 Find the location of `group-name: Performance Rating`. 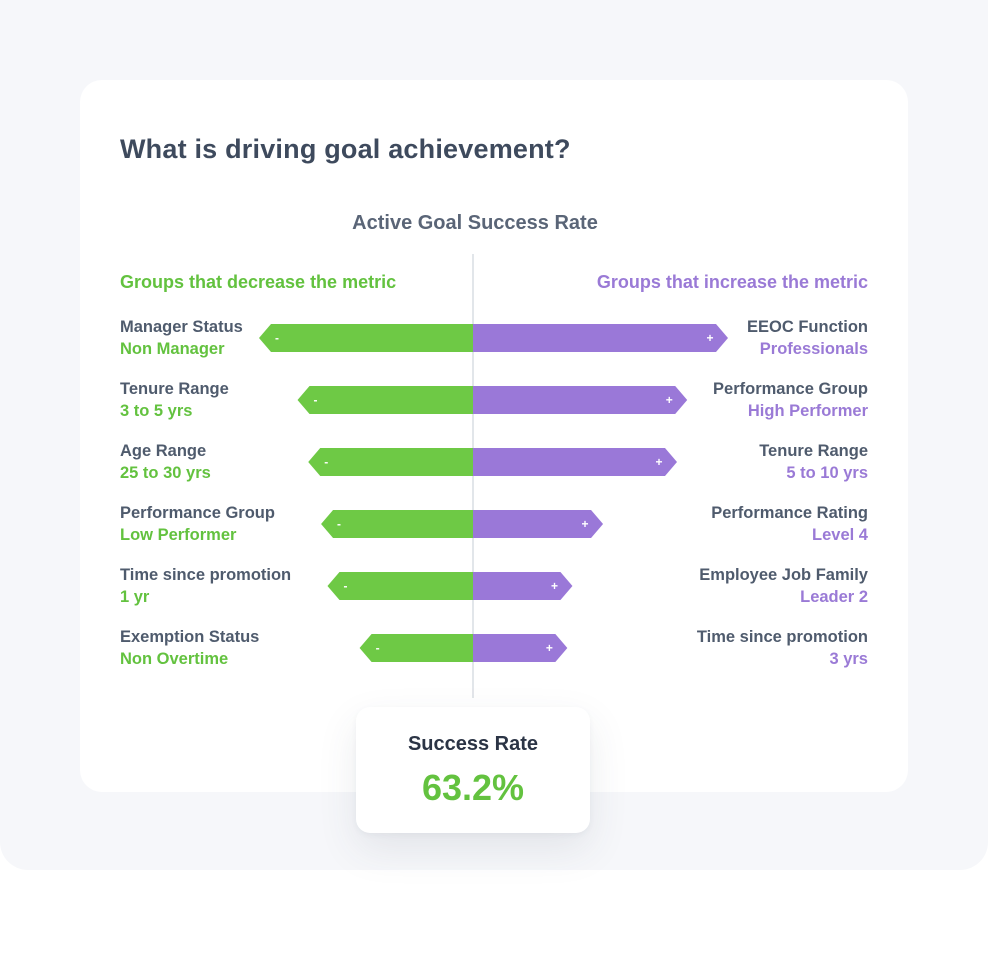

group-name: Performance Rating is located at coordinates (789, 513).